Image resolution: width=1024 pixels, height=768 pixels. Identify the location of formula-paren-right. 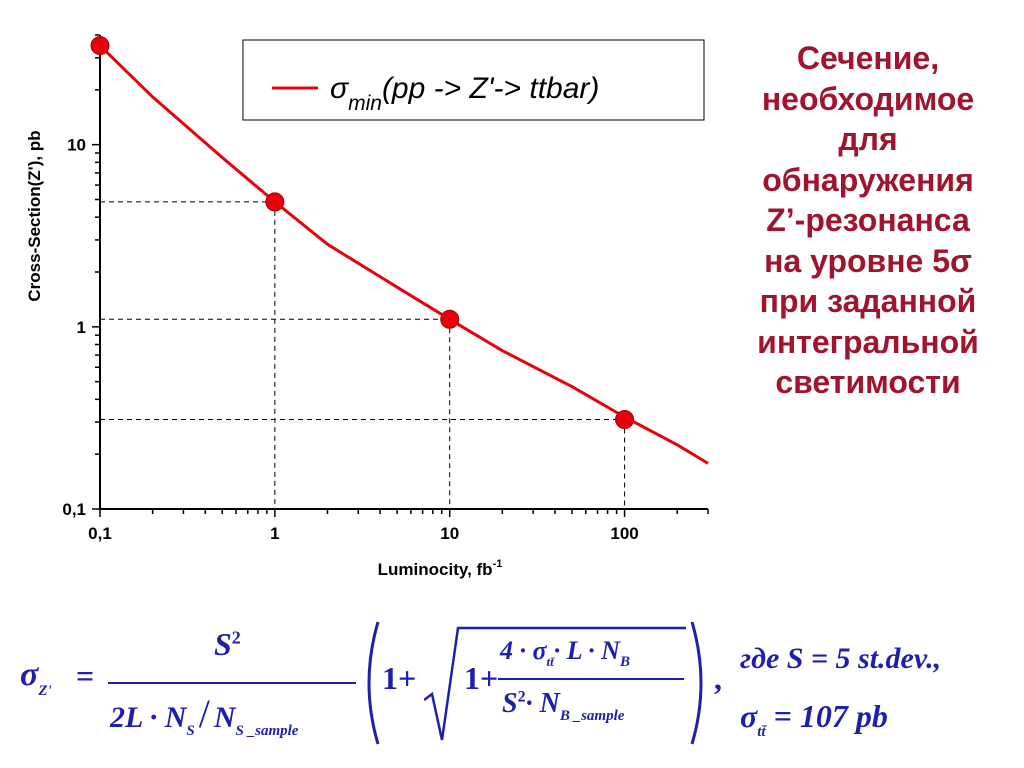
(696, 683).